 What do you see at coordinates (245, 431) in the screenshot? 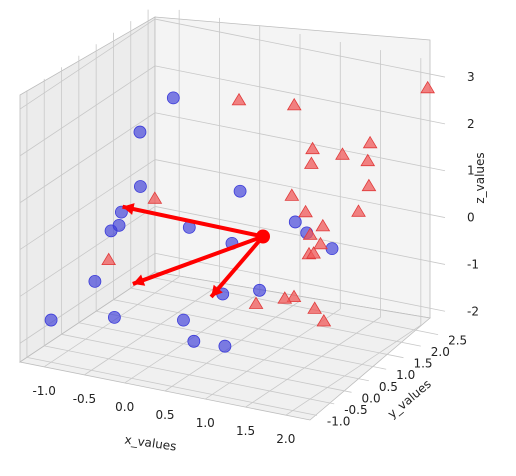
I see `x-tick-label: 1.5` at bounding box center [245, 431].